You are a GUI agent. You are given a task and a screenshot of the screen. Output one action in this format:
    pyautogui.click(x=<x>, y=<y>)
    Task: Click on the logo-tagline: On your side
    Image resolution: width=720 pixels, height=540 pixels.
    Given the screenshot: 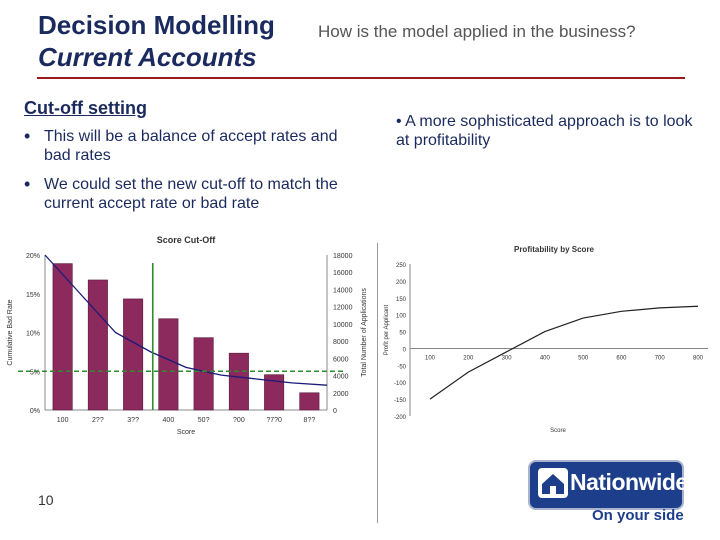 What is the action you would take?
    pyautogui.click(x=638, y=515)
    